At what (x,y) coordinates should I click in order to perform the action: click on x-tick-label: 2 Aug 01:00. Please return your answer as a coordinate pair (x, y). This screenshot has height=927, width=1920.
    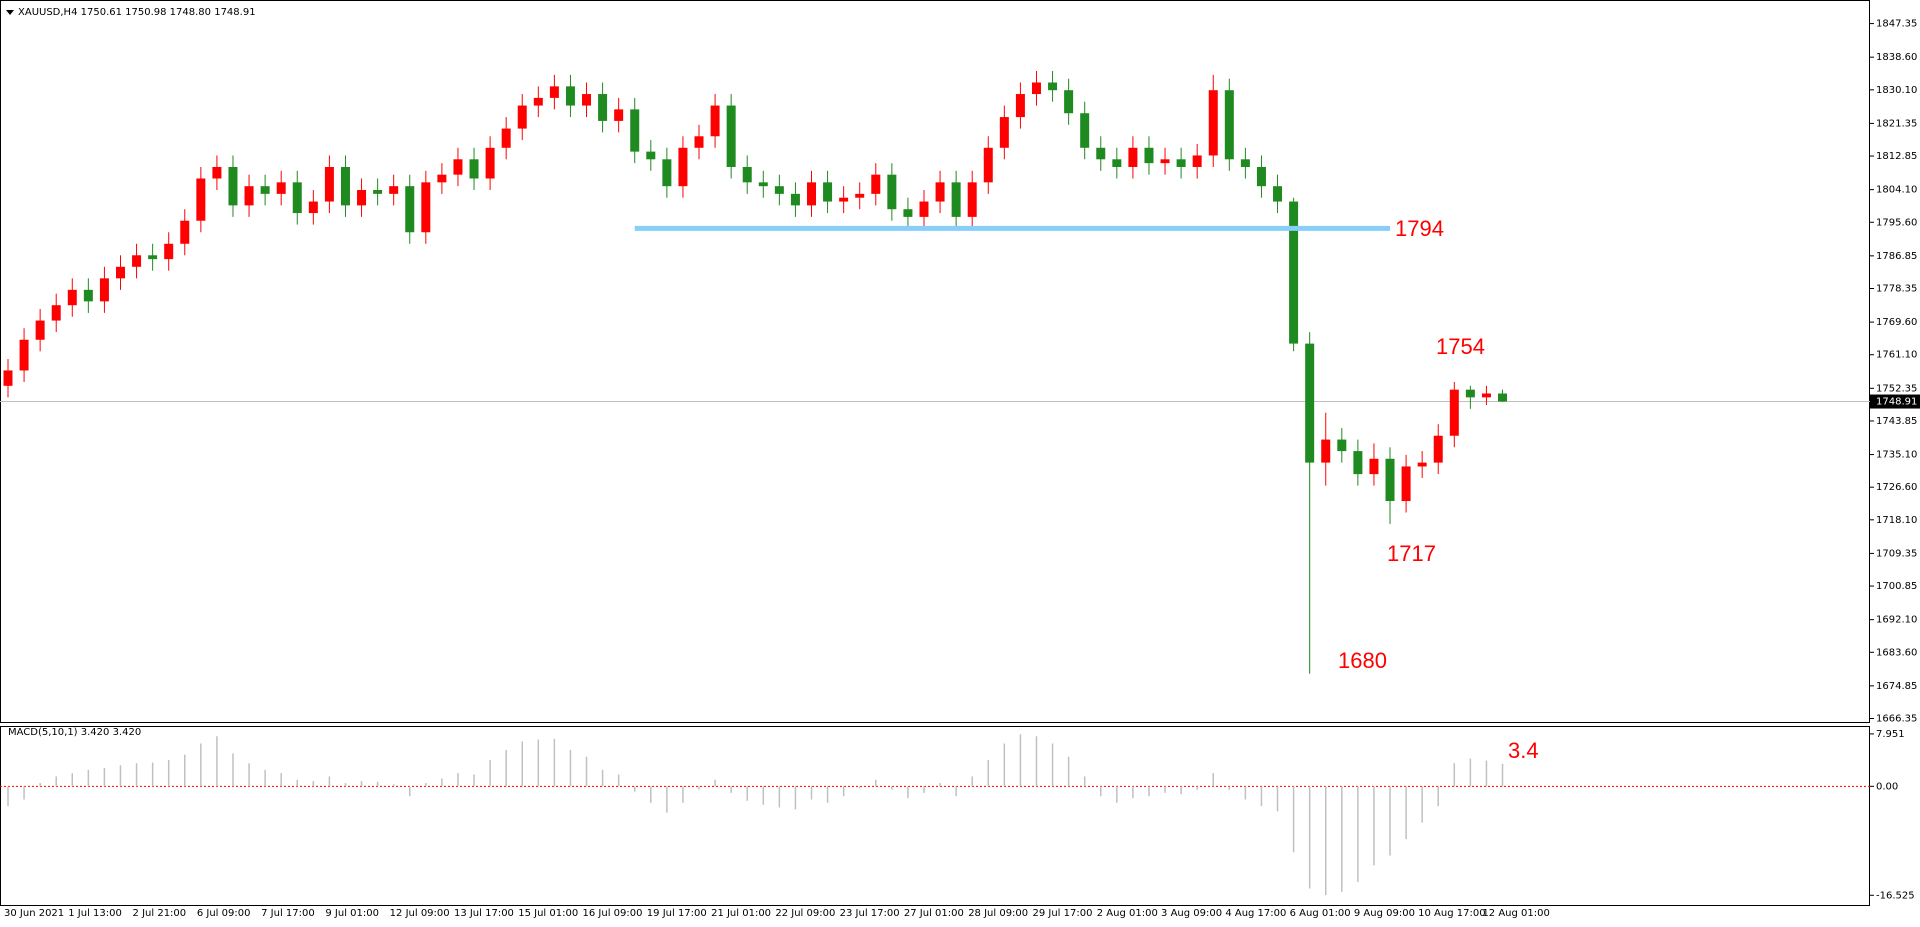
    Looking at the image, I should click on (1127, 913).